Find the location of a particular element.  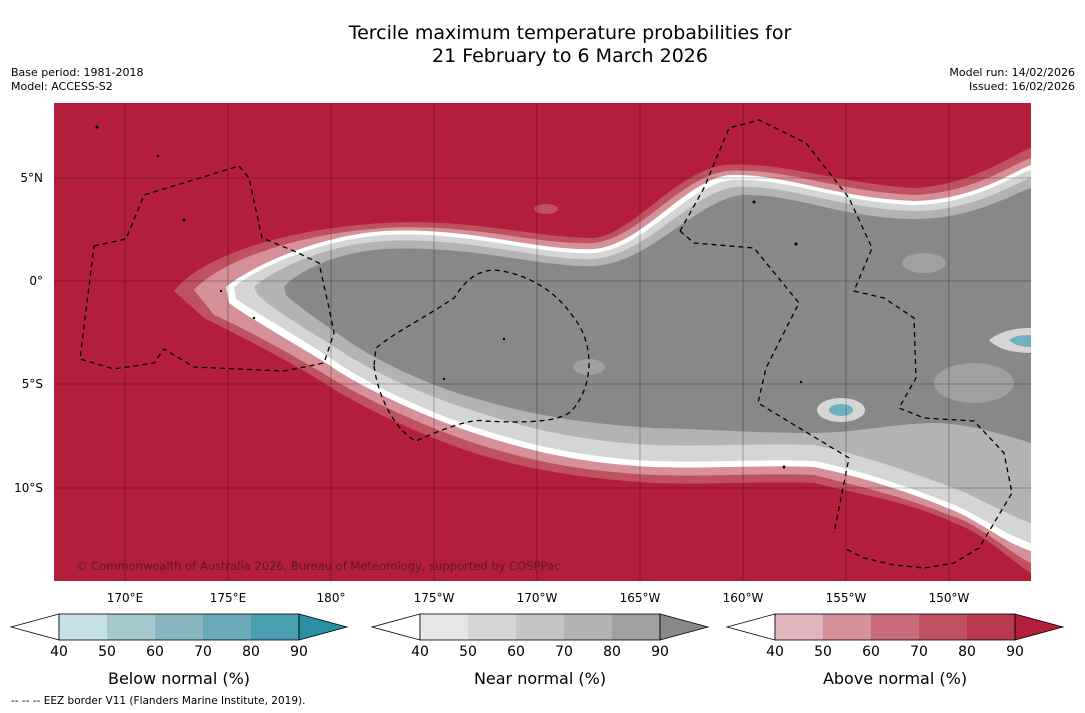

model-run: Model run: 14/02/2026 is located at coordinates (1012, 72).